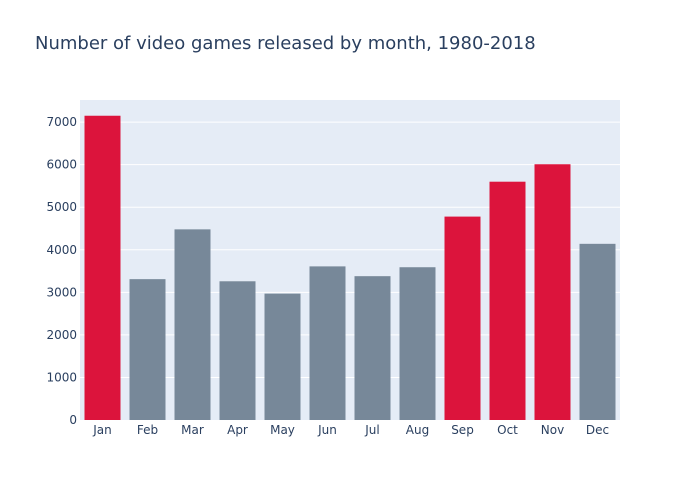 The height and width of the screenshot is (500, 700). Describe the element at coordinates (507, 300) in the screenshot. I see `bar-oct` at that location.